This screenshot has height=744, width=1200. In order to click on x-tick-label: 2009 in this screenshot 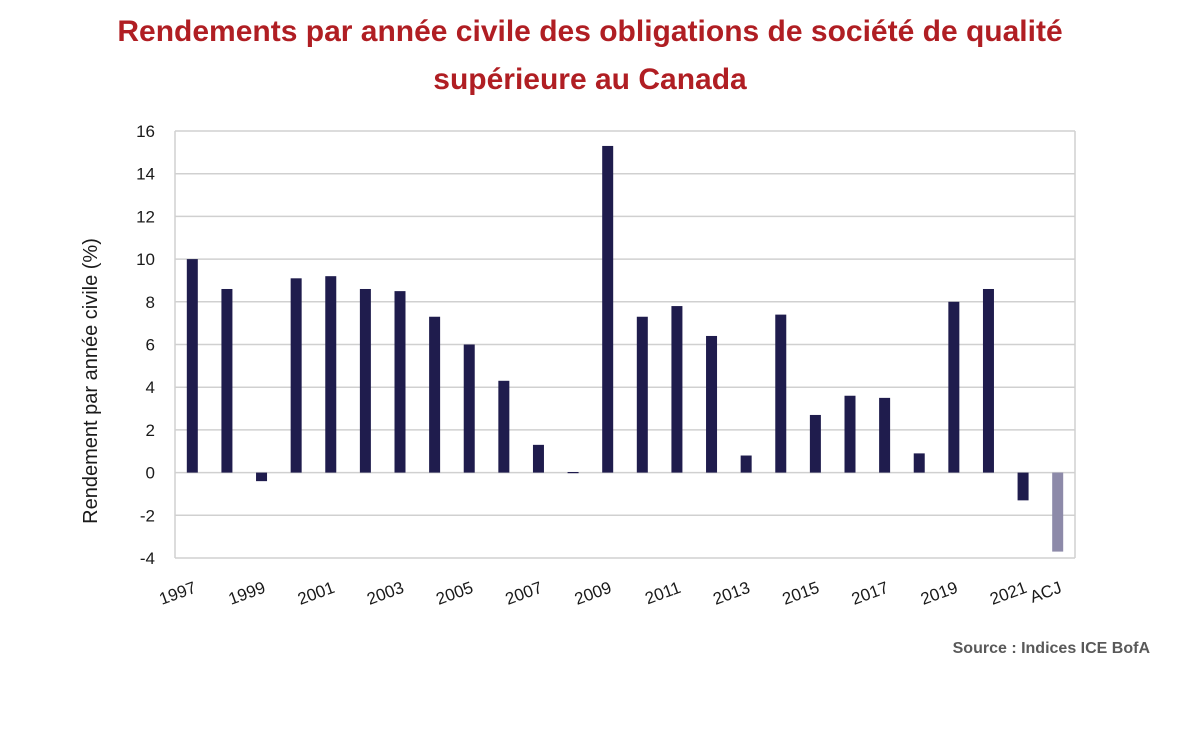, I will do `click(593, 593)`.